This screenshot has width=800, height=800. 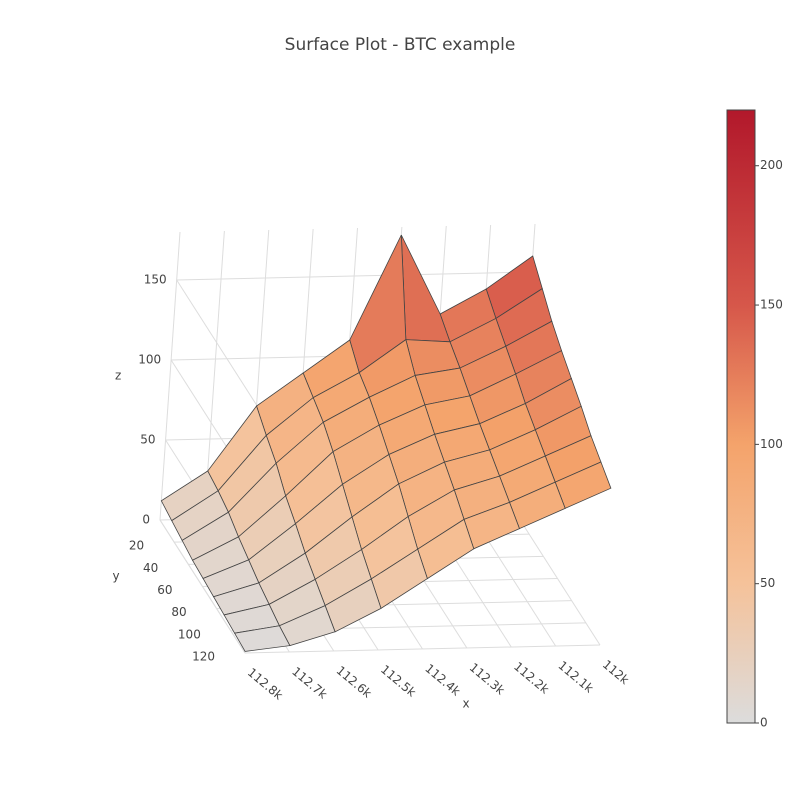 I want to click on y-tick-label: 120, so click(x=203, y=657).